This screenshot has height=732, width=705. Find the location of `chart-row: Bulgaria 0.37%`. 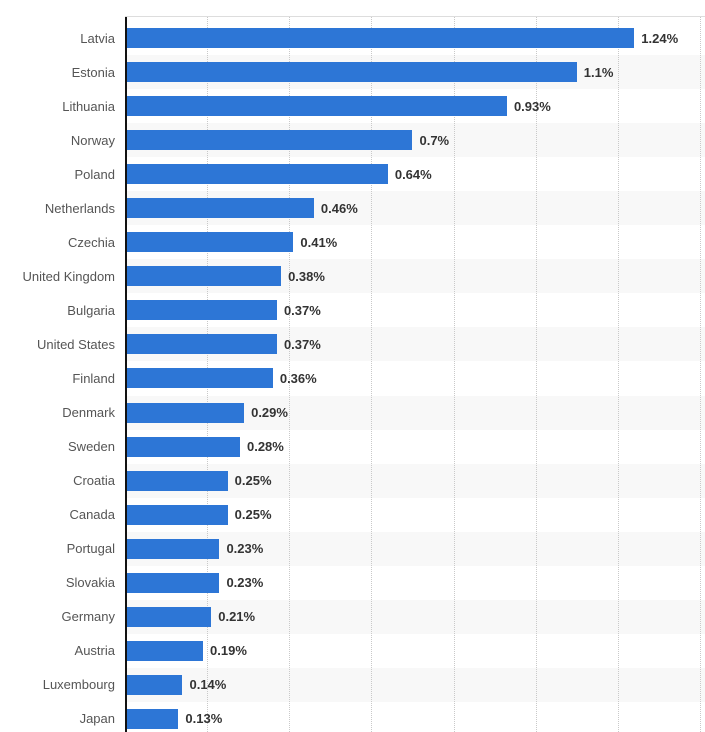

chart-row: Bulgaria 0.37% is located at coordinates (352, 310).